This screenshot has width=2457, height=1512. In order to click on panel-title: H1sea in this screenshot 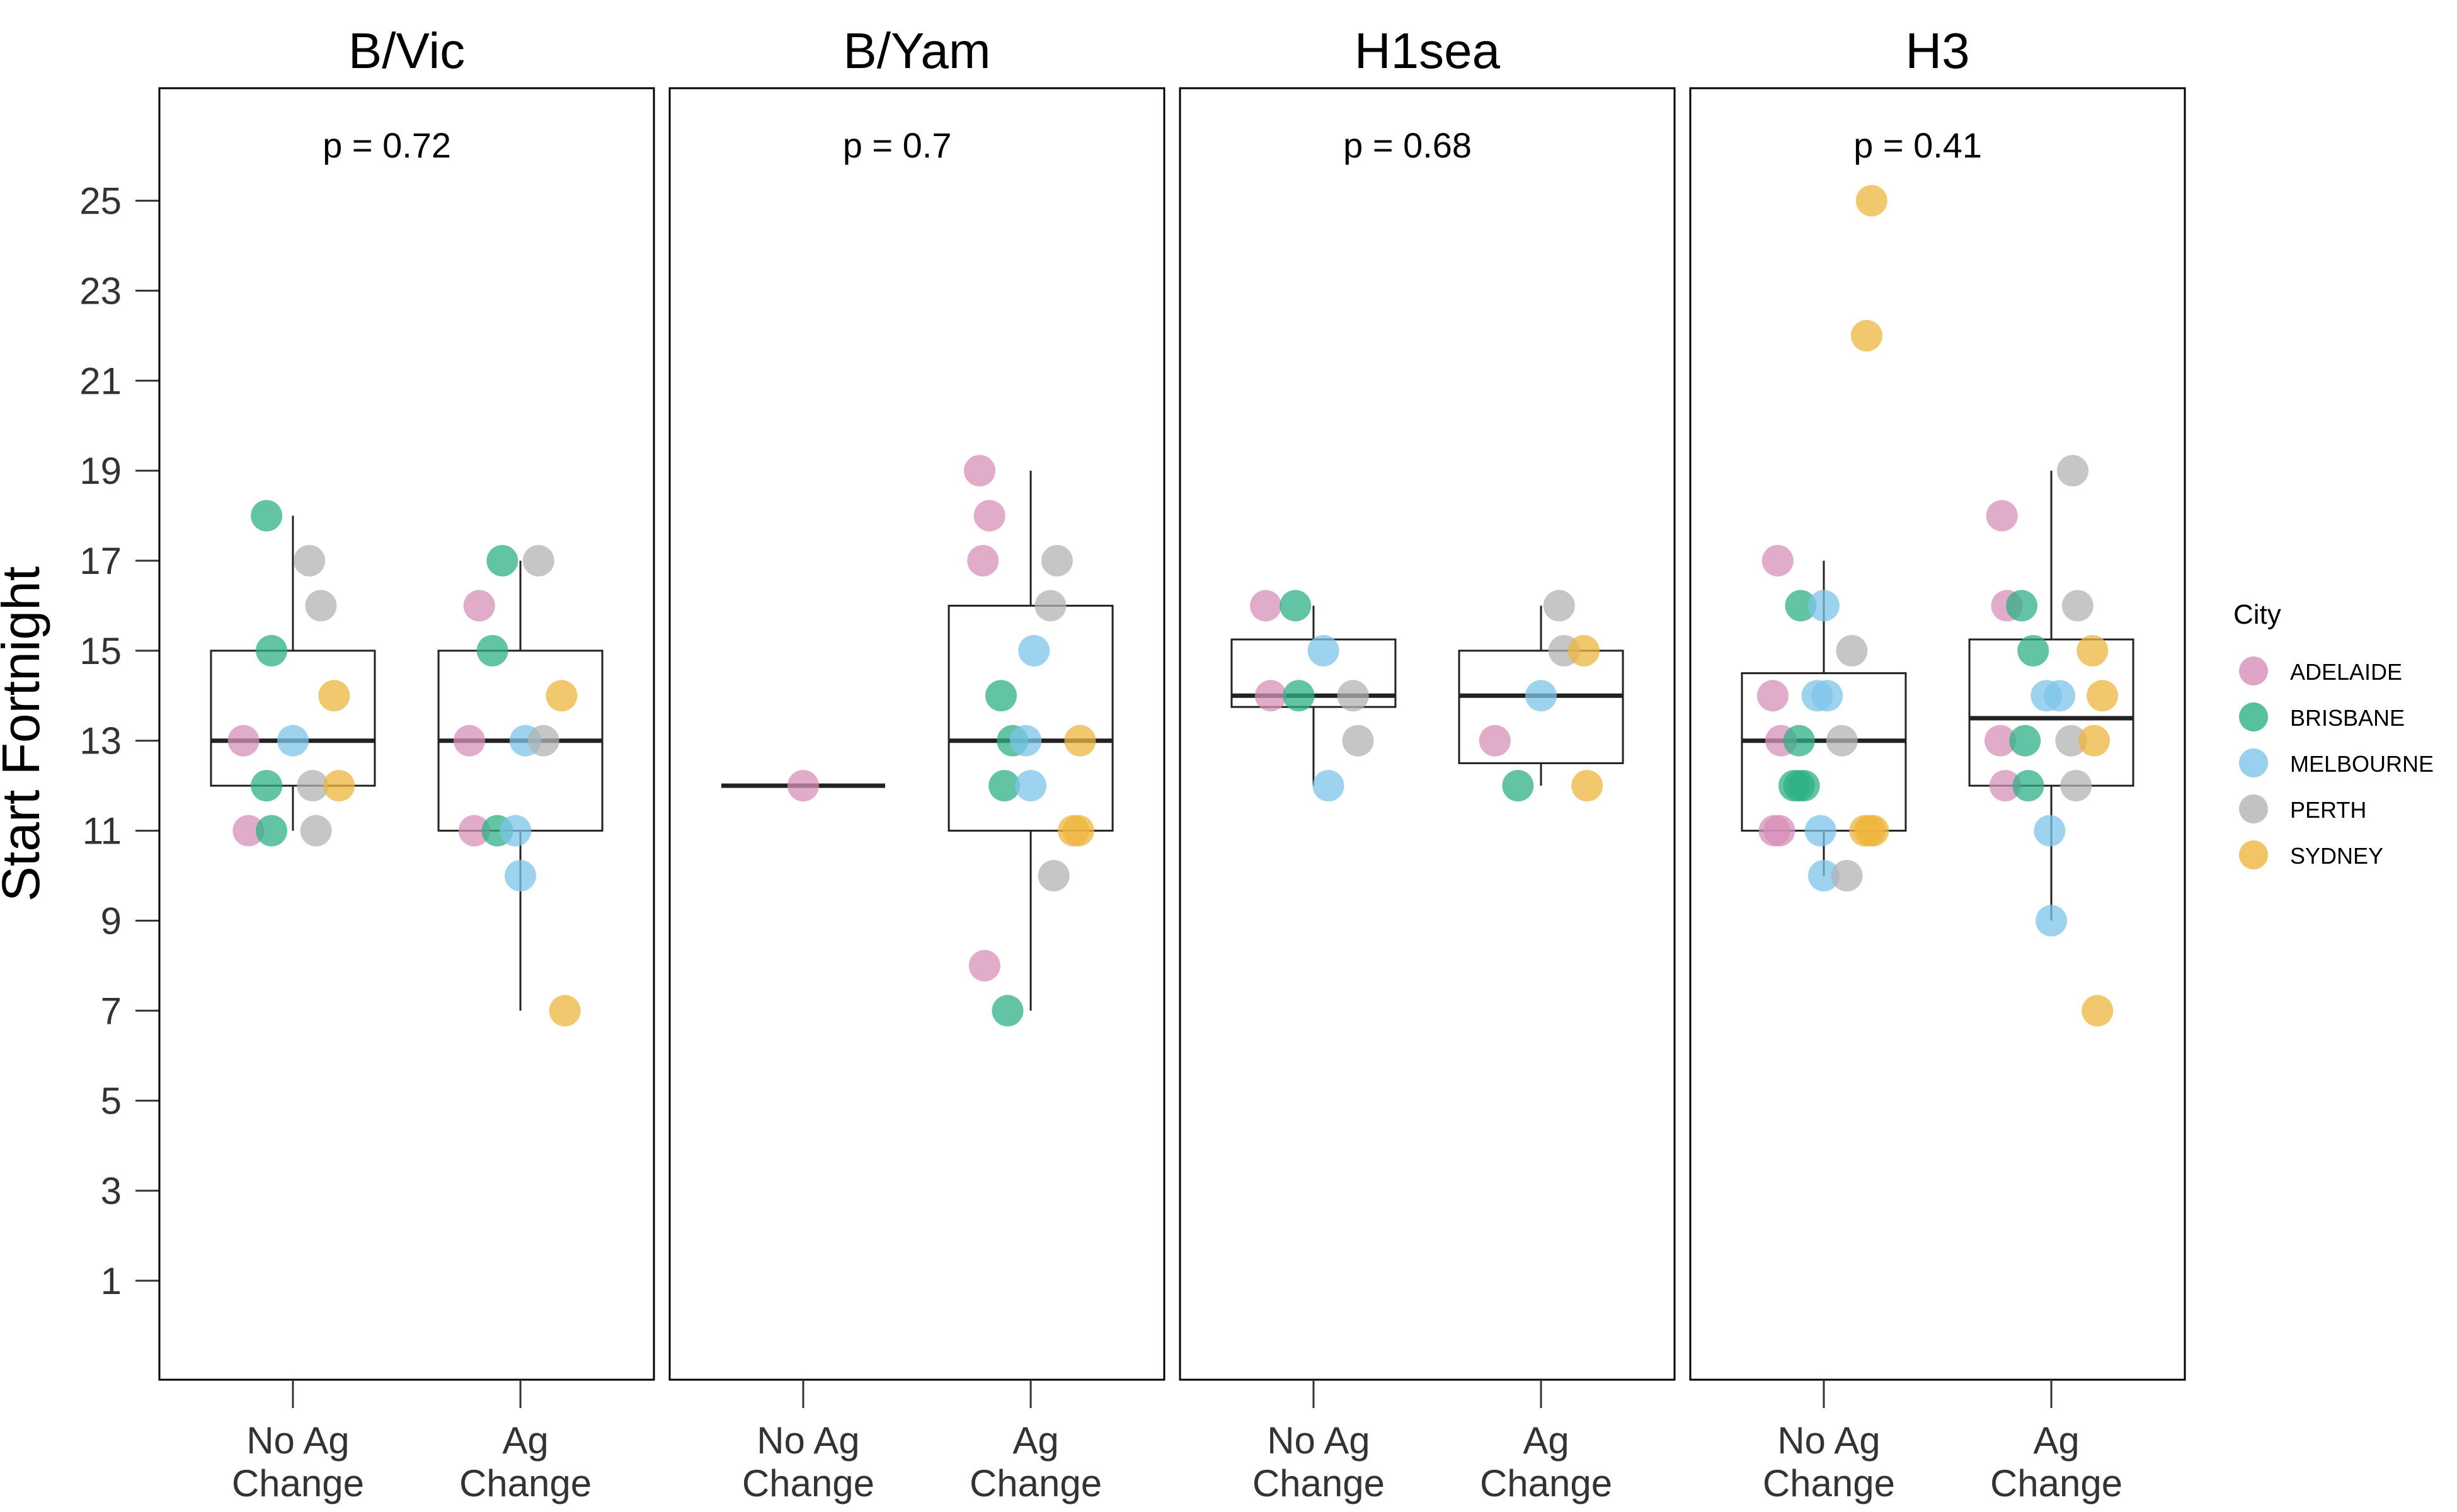, I will do `click(1427, 51)`.